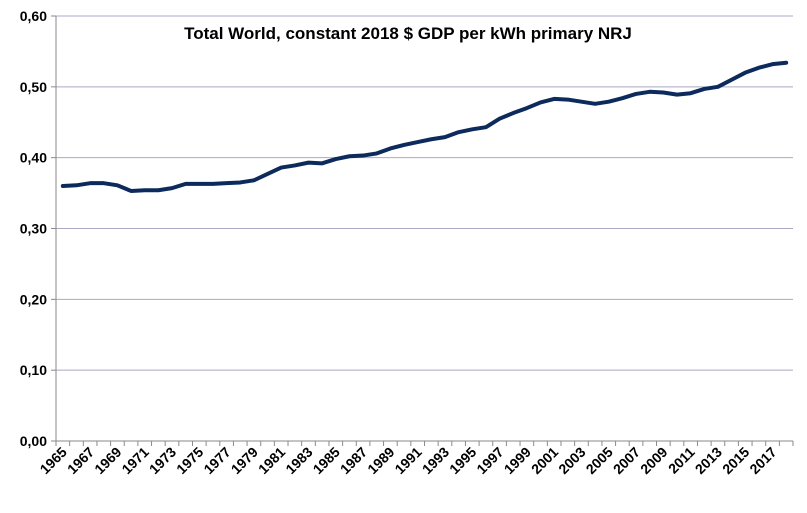 The width and height of the screenshot is (807, 513). I want to click on x-tick-label: 2001, so click(544, 460).